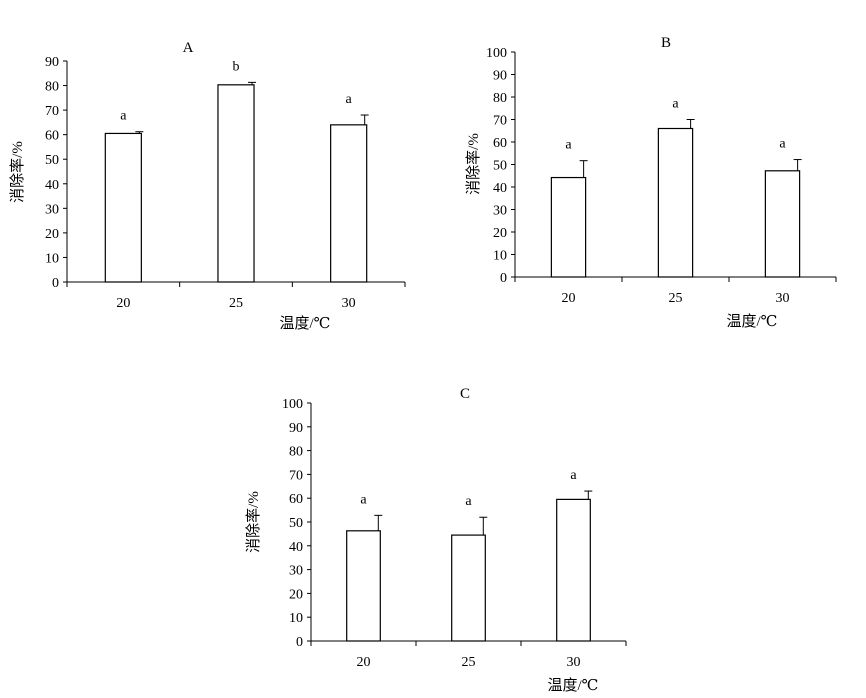 The height and width of the screenshot is (698, 866). I want to click on chart-b-y-tick-label: 0, so click(503, 278).